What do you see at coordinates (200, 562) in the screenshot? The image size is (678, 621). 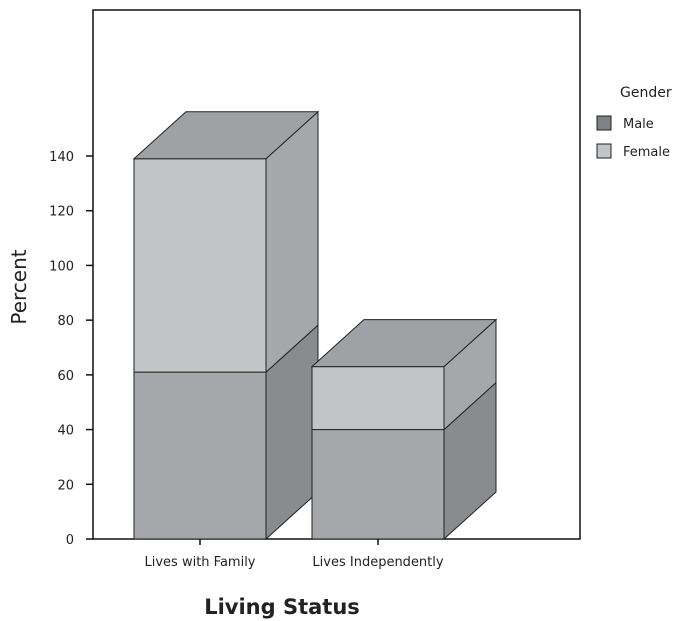 I see `x-tick-label: Lives with Family` at bounding box center [200, 562].